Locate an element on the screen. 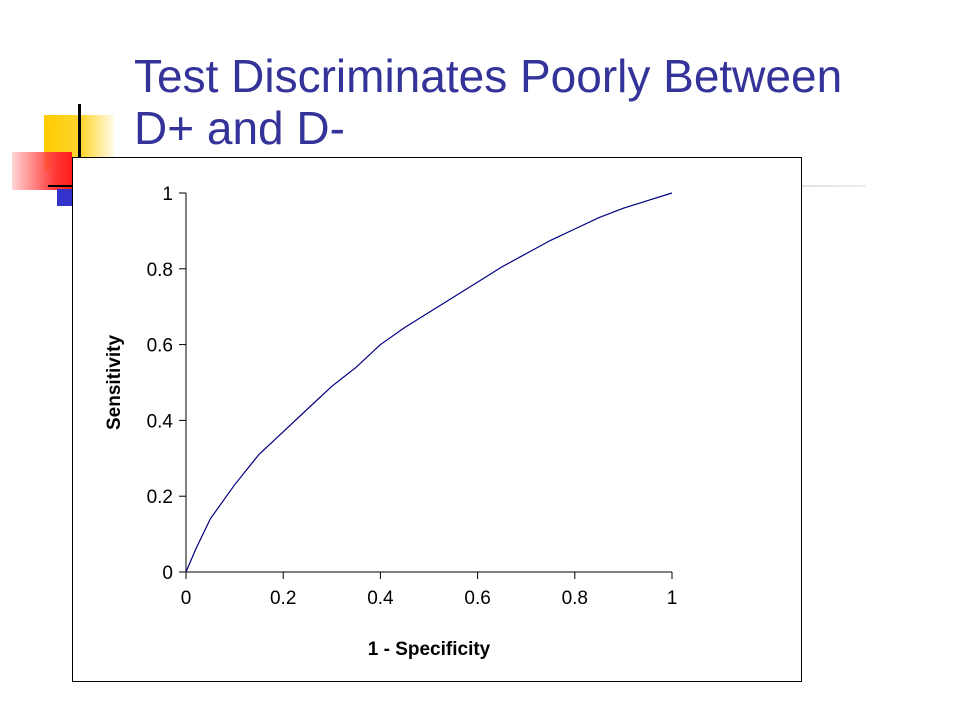 Image resolution: width=960 pixels, height=720 pixels. y-axis-label: Sensitivity is located at coordinates (114, 382).